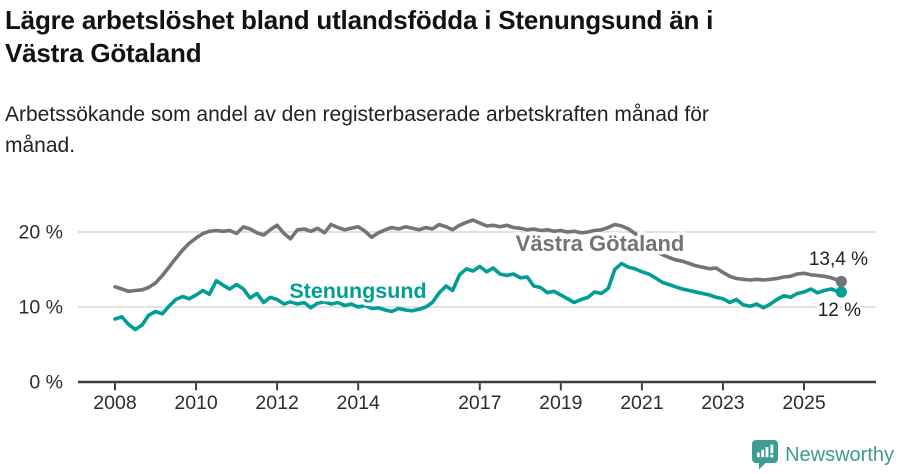 Image resolution: width=900 pixels, height=474 pixels. Describe the element at coordinates (839, 310) in the screenshot. I see `series-end-value-label-stenungsund: 12 %` at that location.